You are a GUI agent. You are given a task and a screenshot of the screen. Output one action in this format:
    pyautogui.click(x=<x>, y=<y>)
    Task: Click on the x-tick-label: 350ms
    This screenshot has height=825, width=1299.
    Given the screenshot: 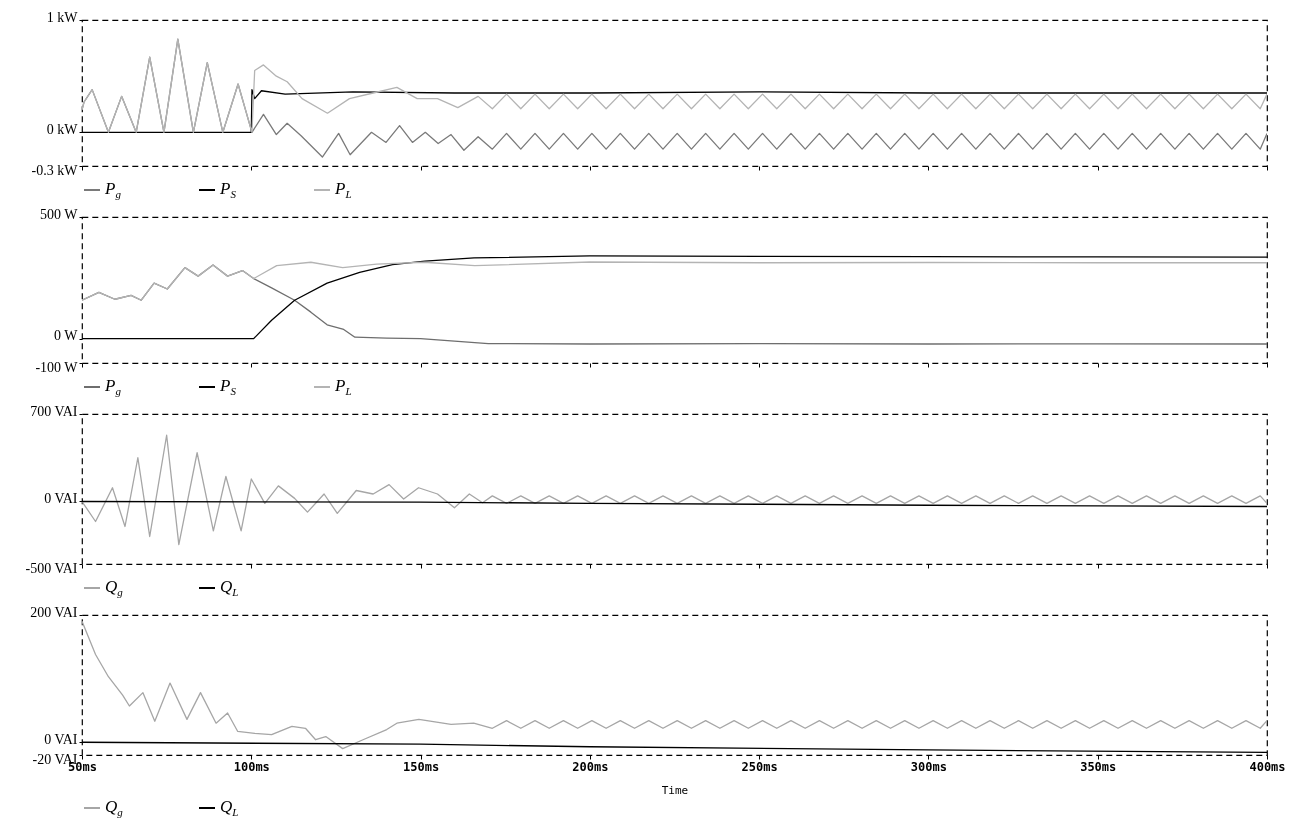 What is the action you would take?
    pyautogui.click(x=1098, y=766)
    